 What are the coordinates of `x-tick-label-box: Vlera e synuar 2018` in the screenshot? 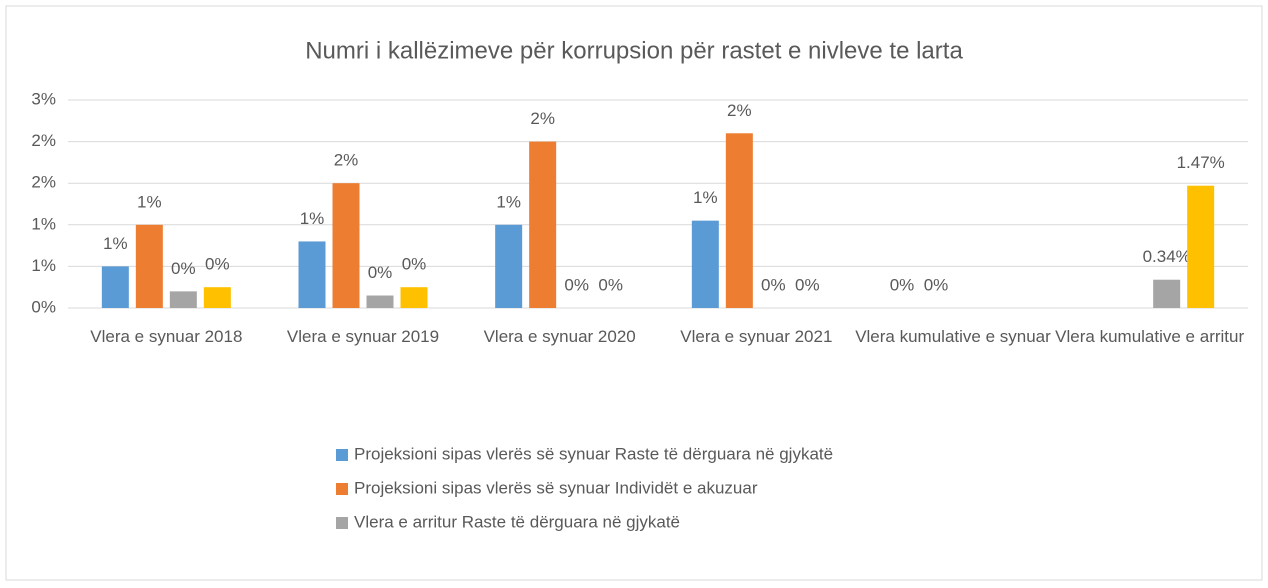 It's located at (166, 336).